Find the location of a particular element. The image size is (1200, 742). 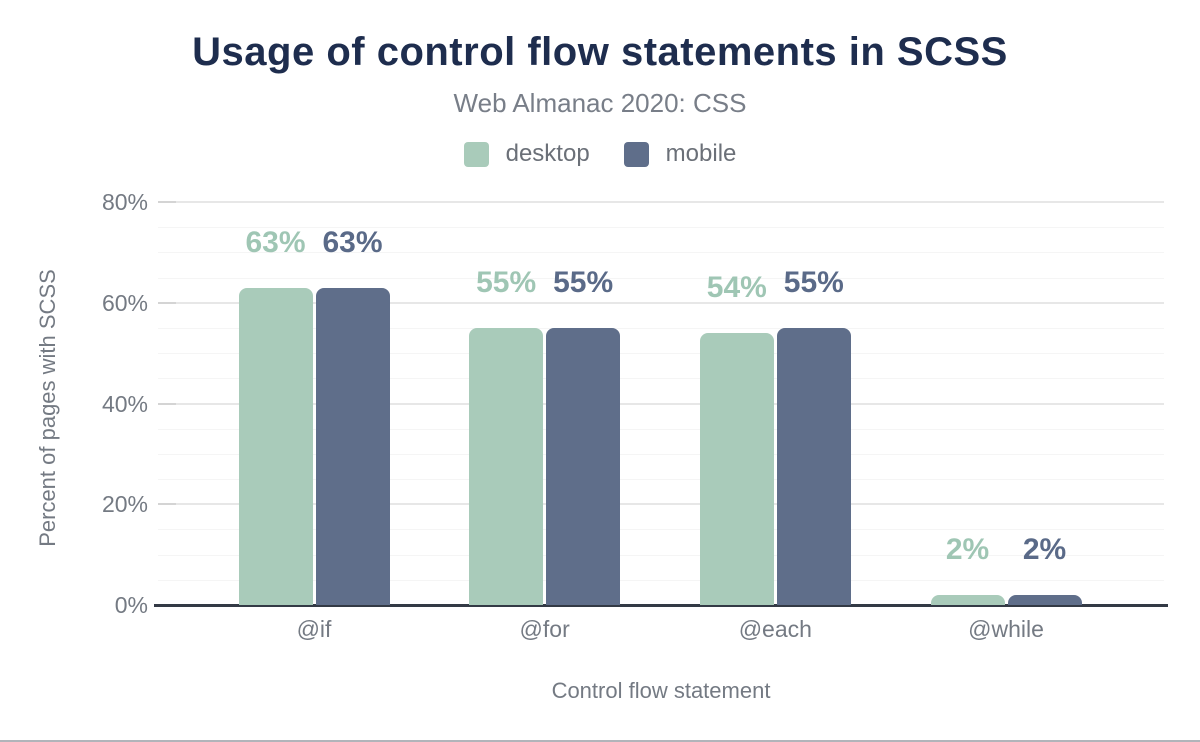

value-label-desktop-@for: 55% is located at coordinates (506, 282).